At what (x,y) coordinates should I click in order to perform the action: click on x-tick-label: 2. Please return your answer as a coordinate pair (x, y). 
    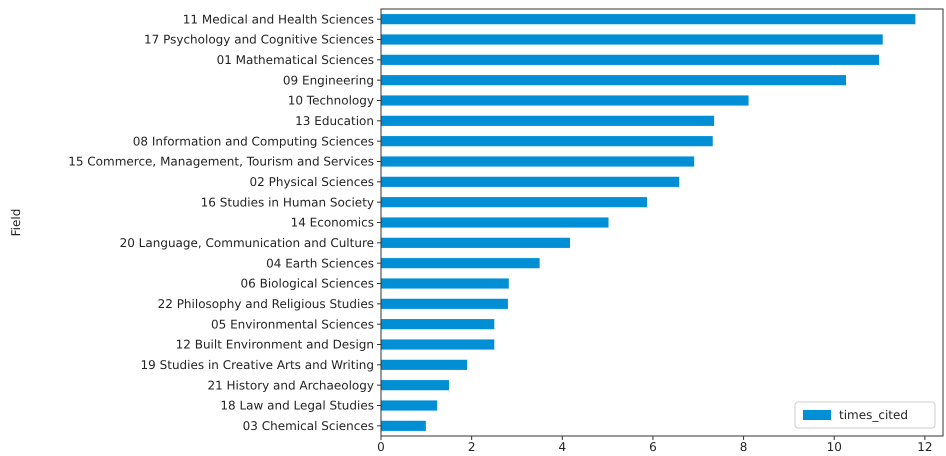
    Looking at the image, I should click on (472, 447).